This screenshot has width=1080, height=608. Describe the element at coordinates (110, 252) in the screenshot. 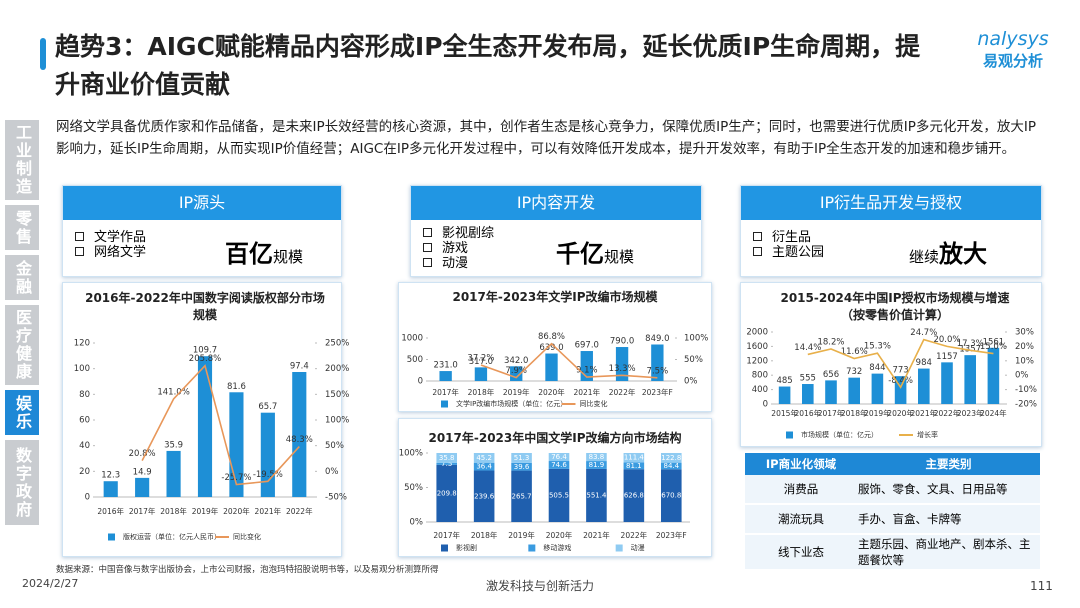

I see `item: 网络文学` at that location.